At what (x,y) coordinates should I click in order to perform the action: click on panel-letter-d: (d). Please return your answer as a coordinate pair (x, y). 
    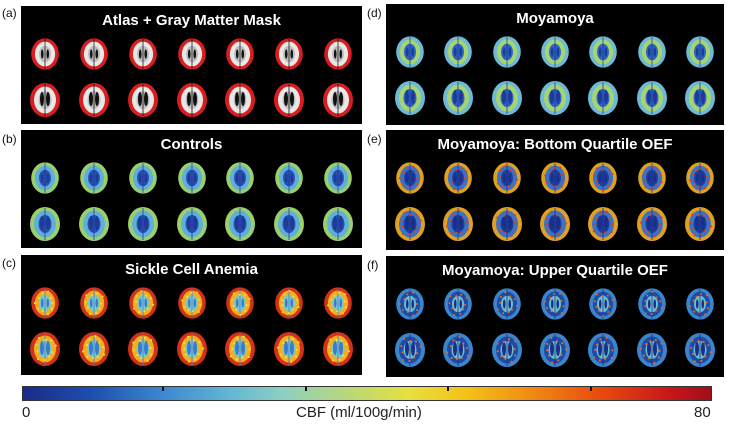
    Looking at the image, I should click on (374, 13).